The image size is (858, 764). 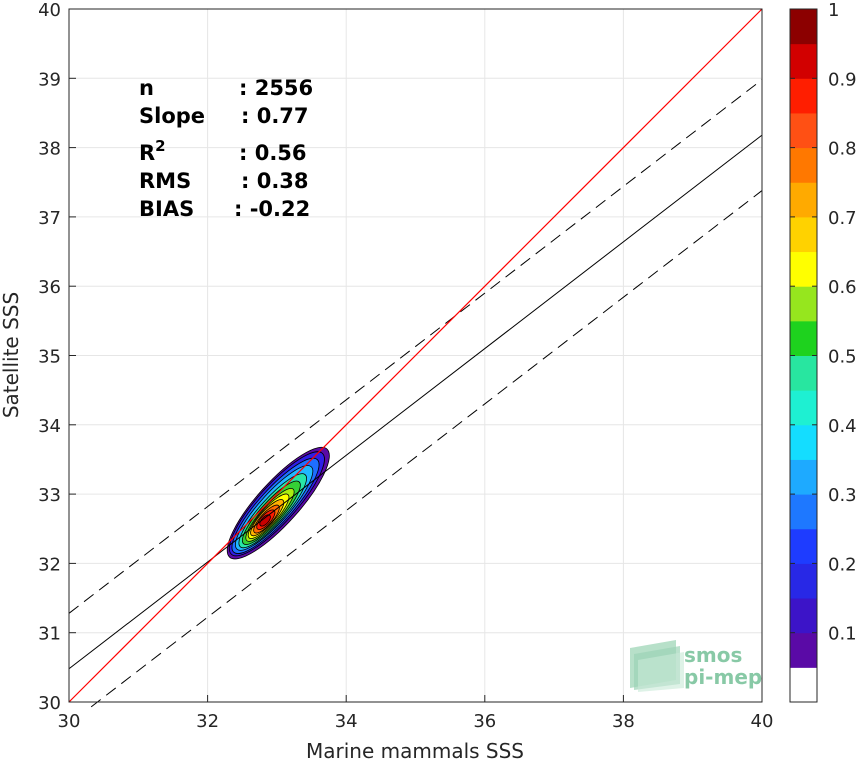 What do you see at coordinates (484, 721) in the screenshot?
I see `x-tick-label: 36` at bounding box center [484, 721].